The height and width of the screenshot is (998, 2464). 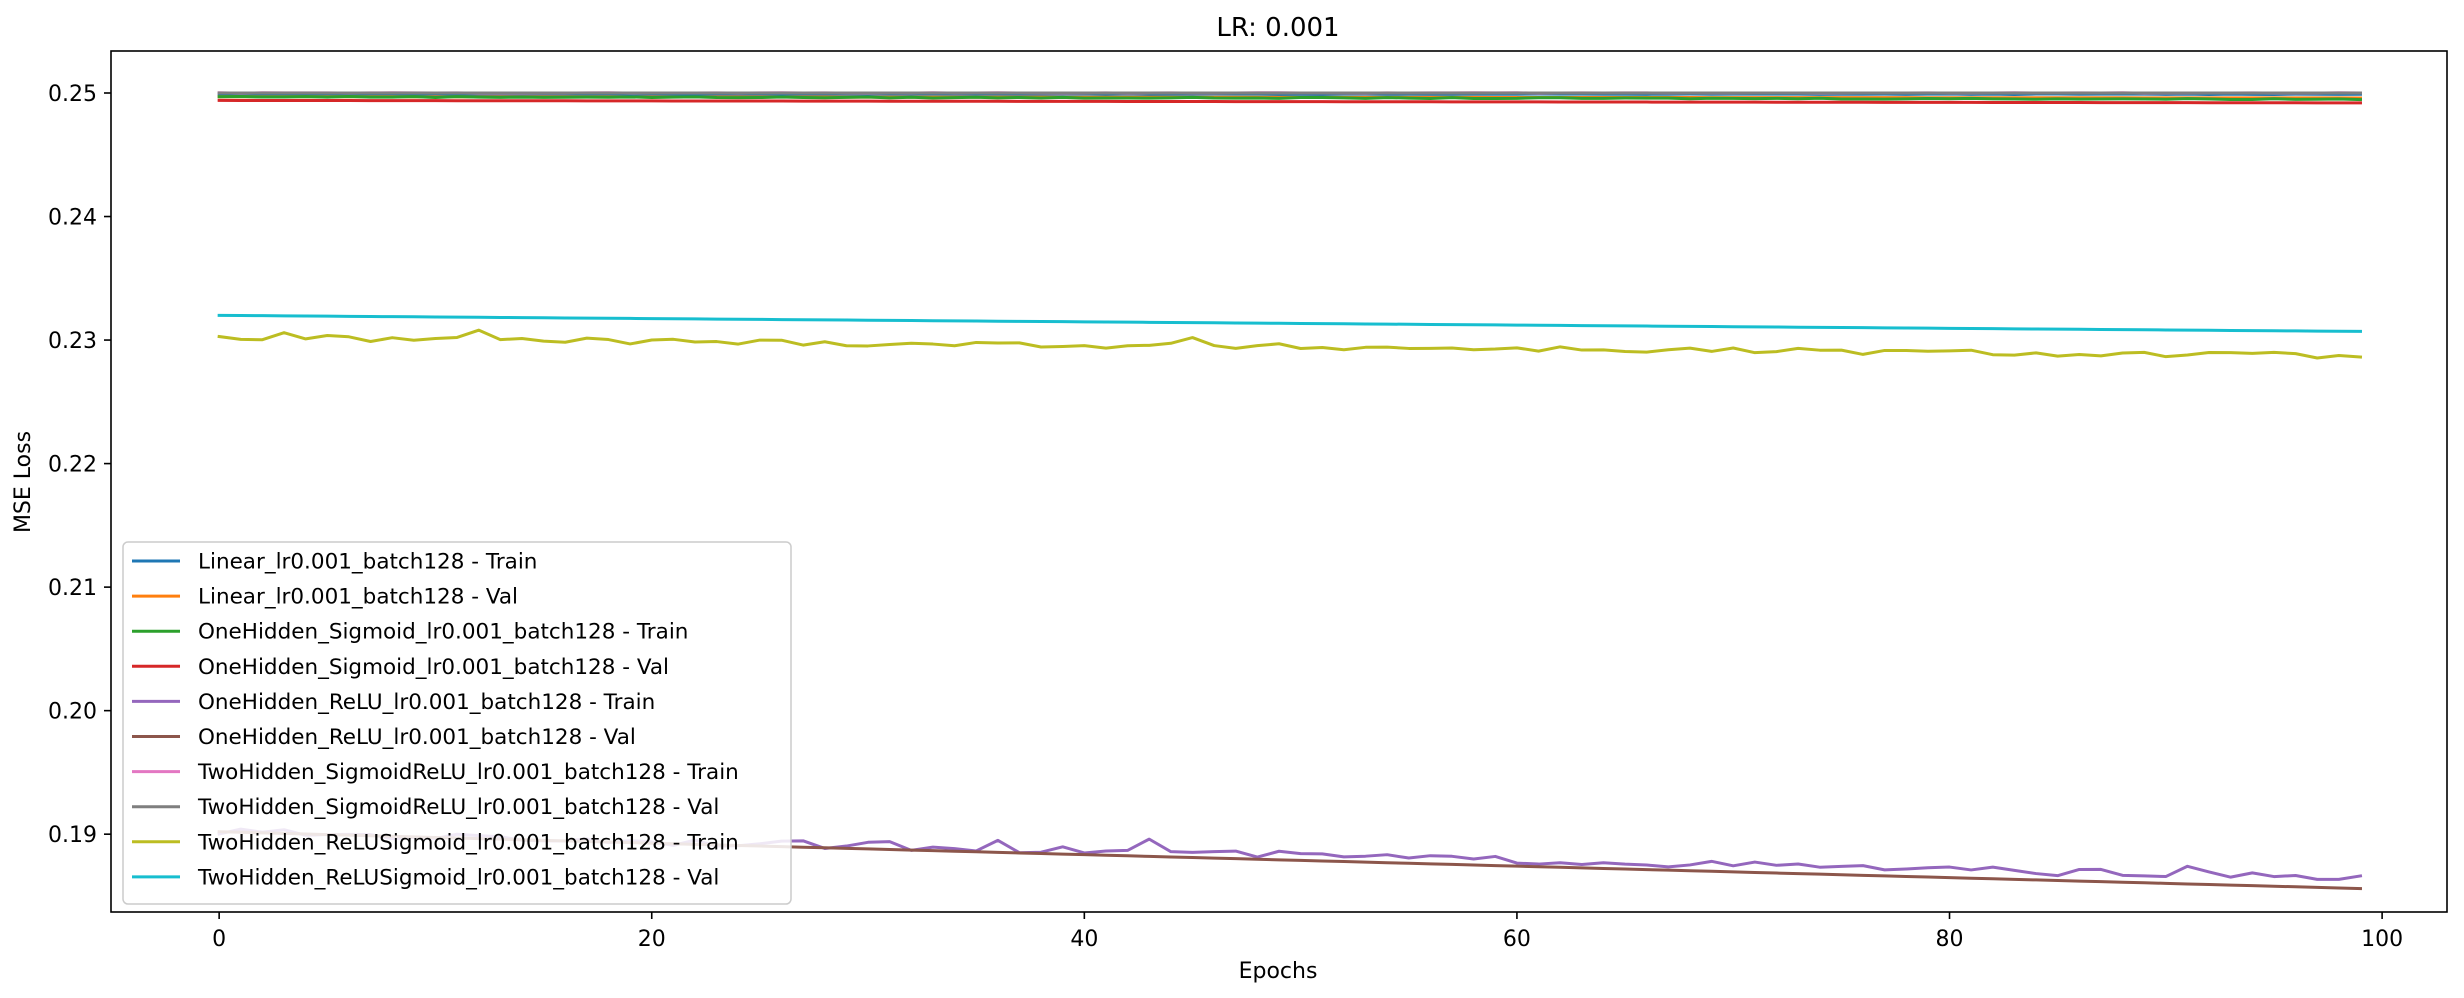 What do you see at coordinates (1950, 939) in the screenshot?
I see `x-tick-label: 80` at bounding box center [1950, 939].